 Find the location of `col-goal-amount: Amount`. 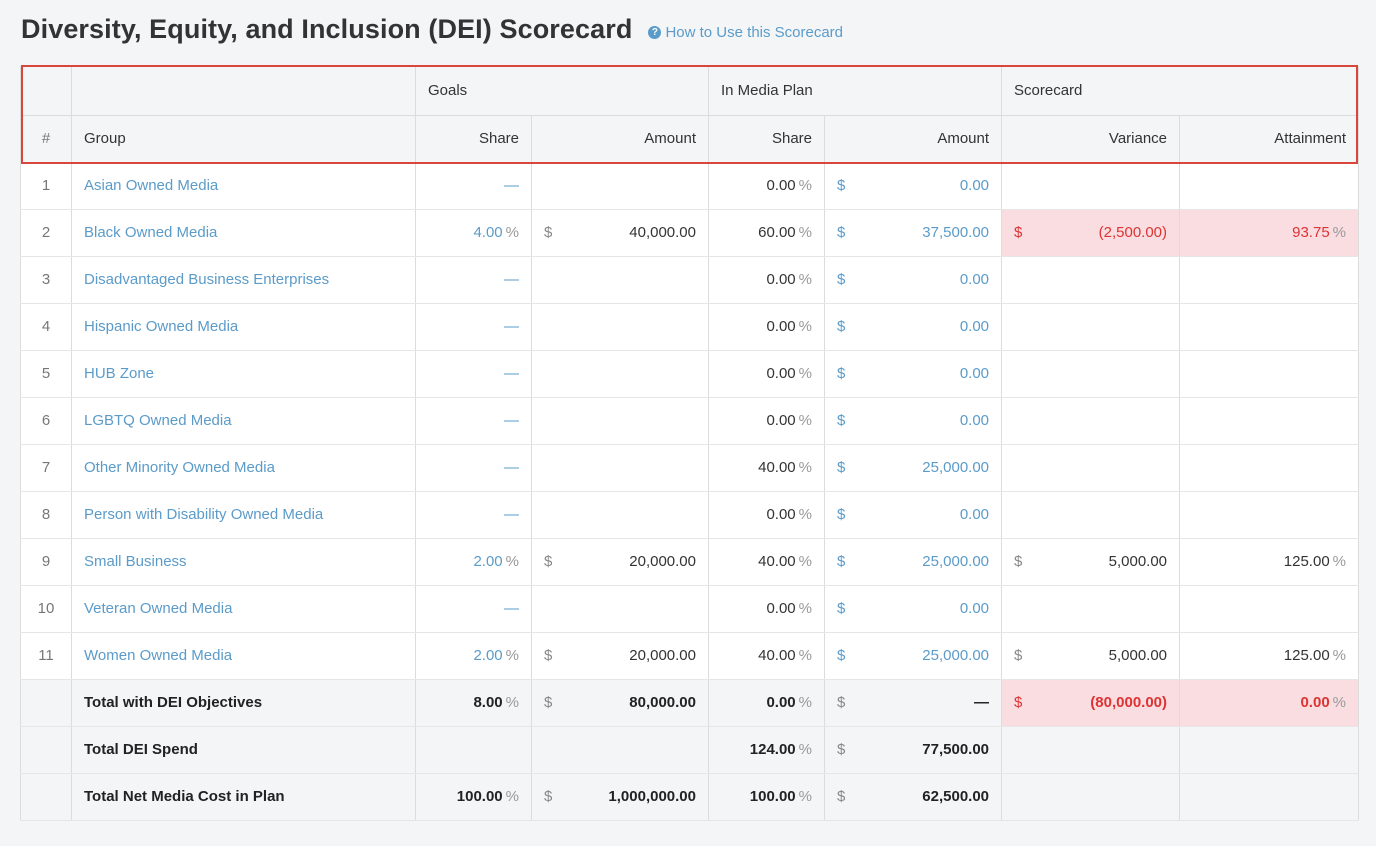

col-goal-amount: Amount is located at coordinates (620, 139).